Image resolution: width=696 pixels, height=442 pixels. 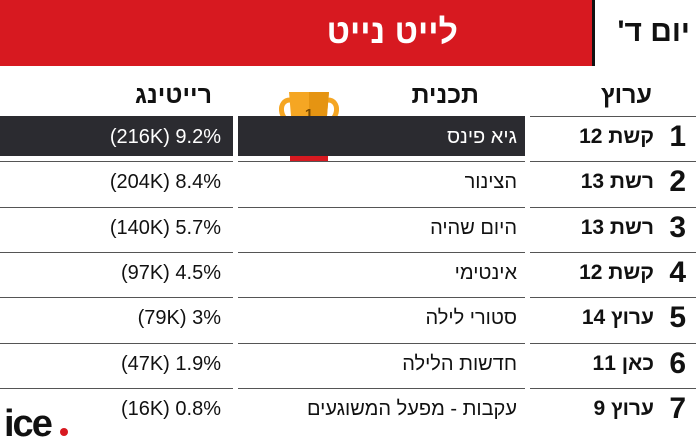 I want to click on column-header-show: תכנית, so click(x=445, y=95).